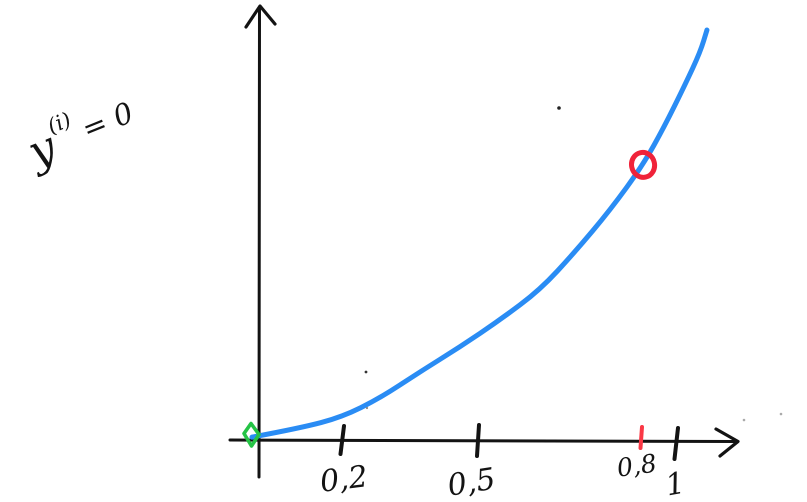 This screenshot has width=807, height=502. I want to click on y-axis, so click(260, 241).